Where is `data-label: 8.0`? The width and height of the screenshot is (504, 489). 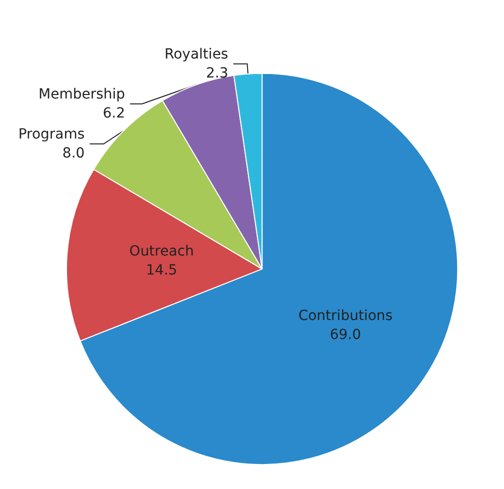
data-label: 8.0 is located at coordinates (73, 153).